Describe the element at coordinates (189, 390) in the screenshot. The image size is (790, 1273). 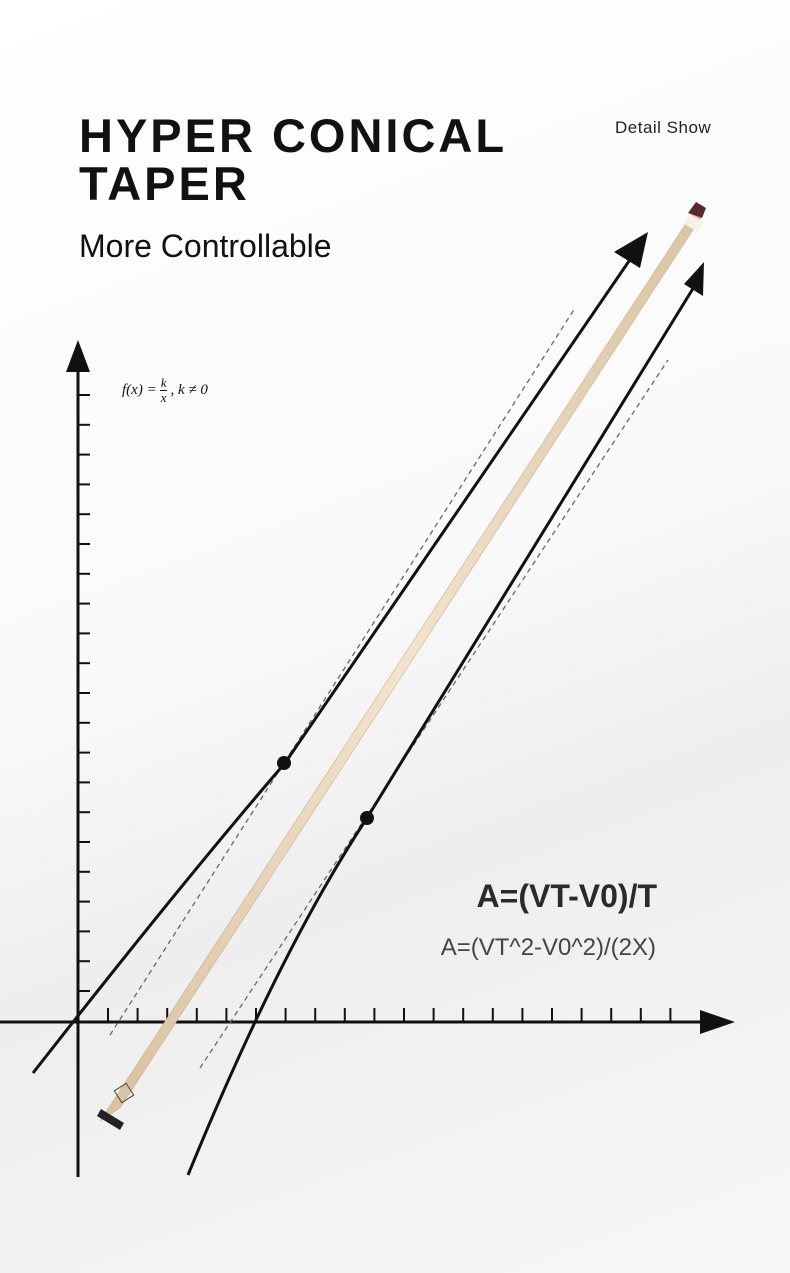
I see `formula-rest: , k ≠ 0` at that location.